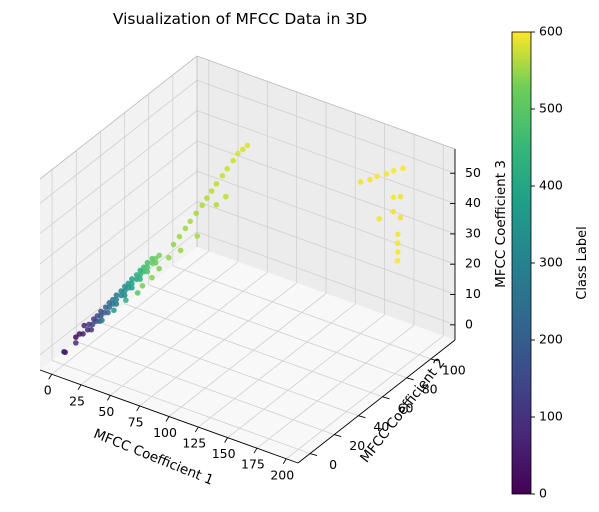  I want to click on colorbar-tick-label: 100, so click(551, 416).